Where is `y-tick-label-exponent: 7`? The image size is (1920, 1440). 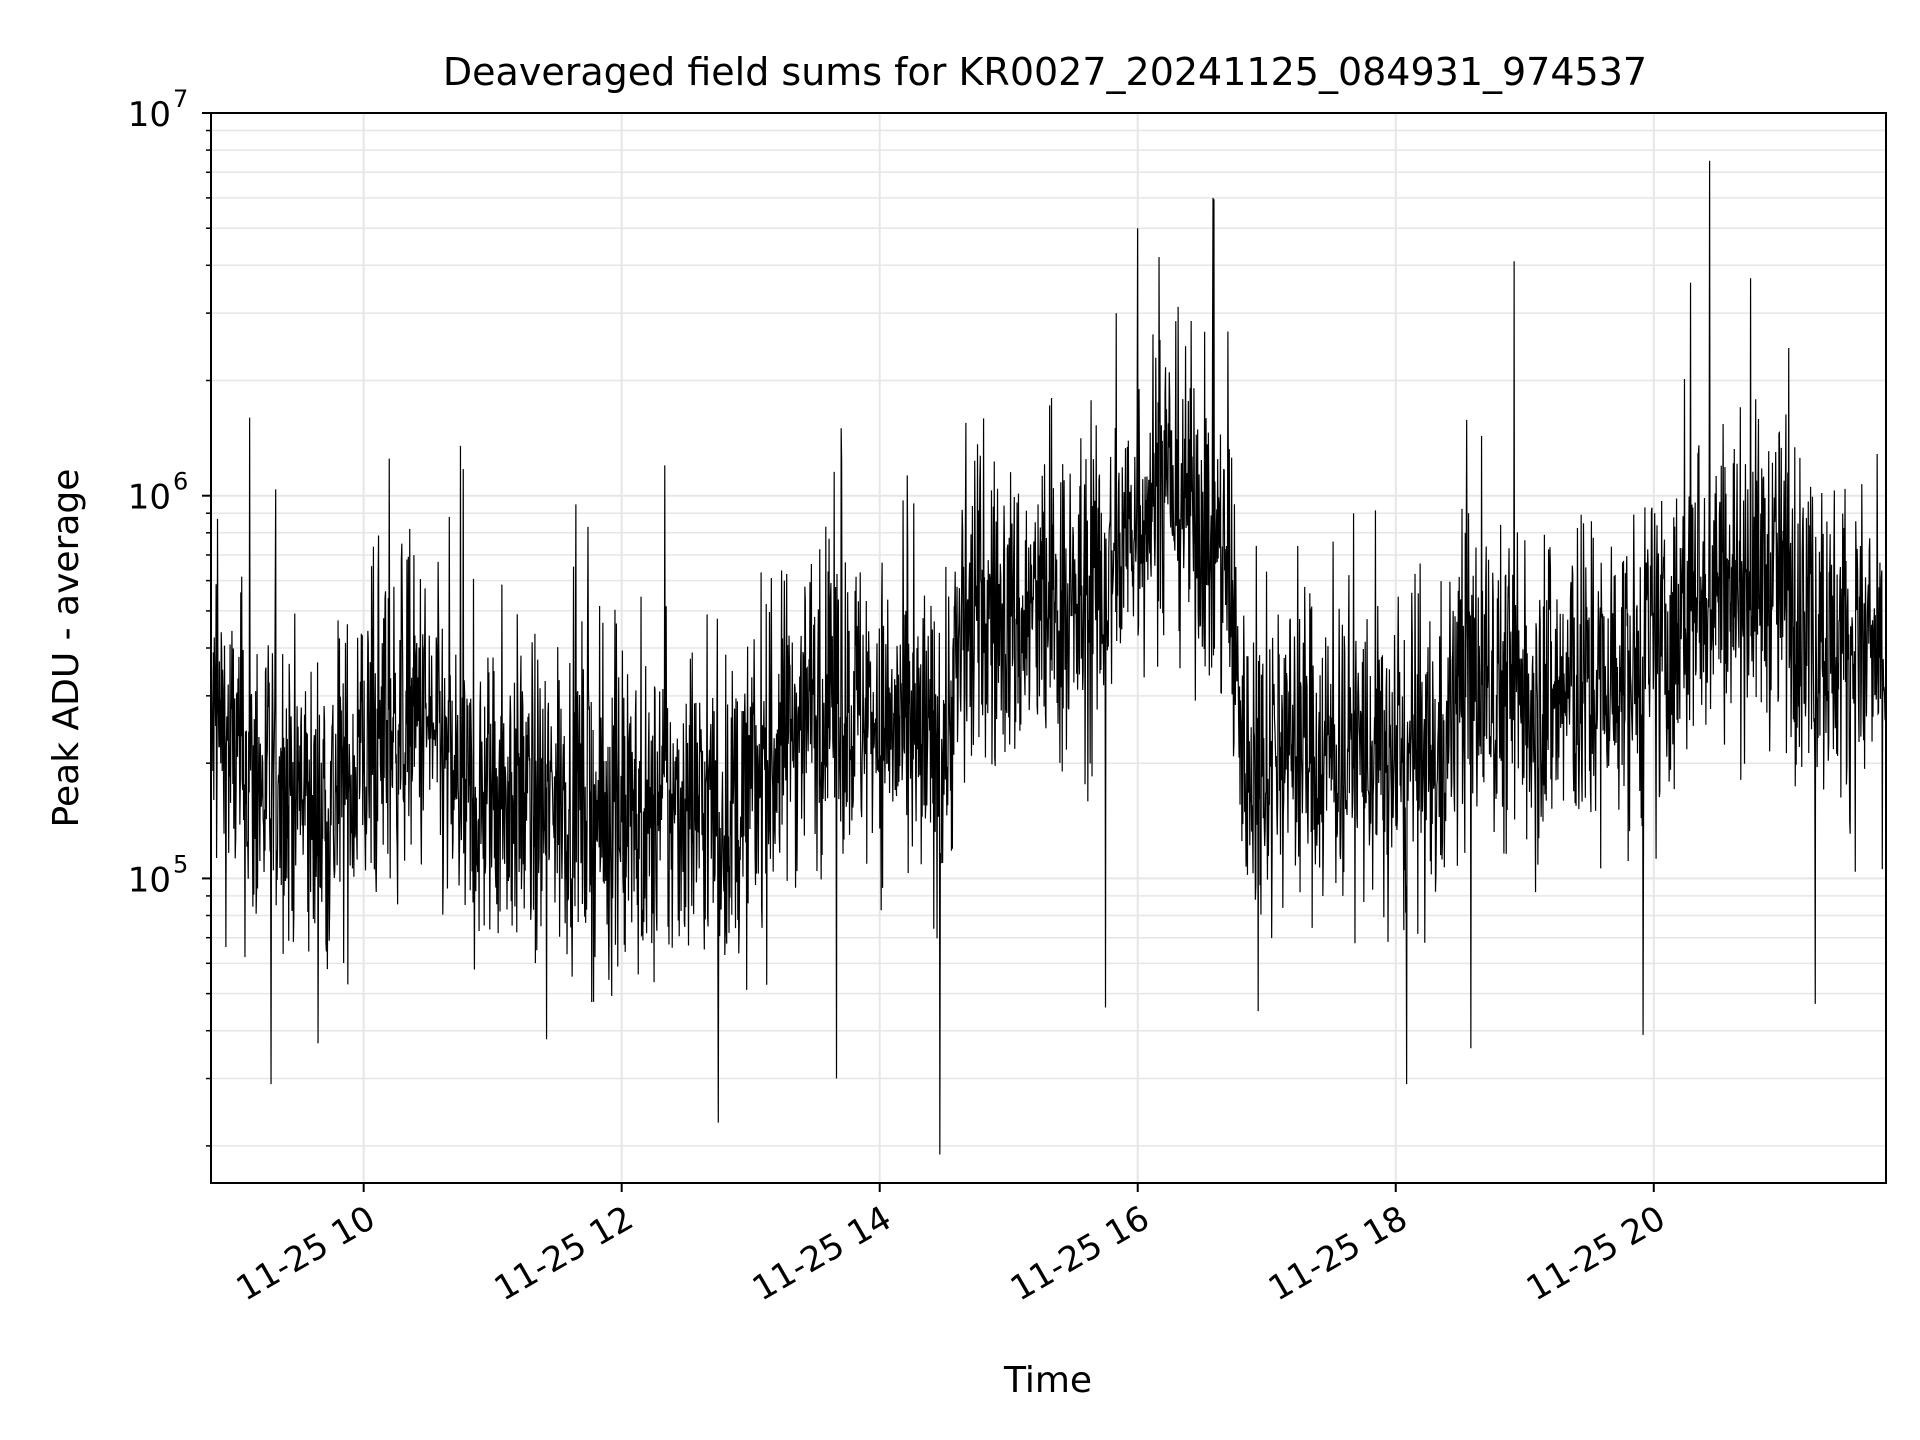
y-tick-label-exponent: 7 is located at coordinates (180, 99).